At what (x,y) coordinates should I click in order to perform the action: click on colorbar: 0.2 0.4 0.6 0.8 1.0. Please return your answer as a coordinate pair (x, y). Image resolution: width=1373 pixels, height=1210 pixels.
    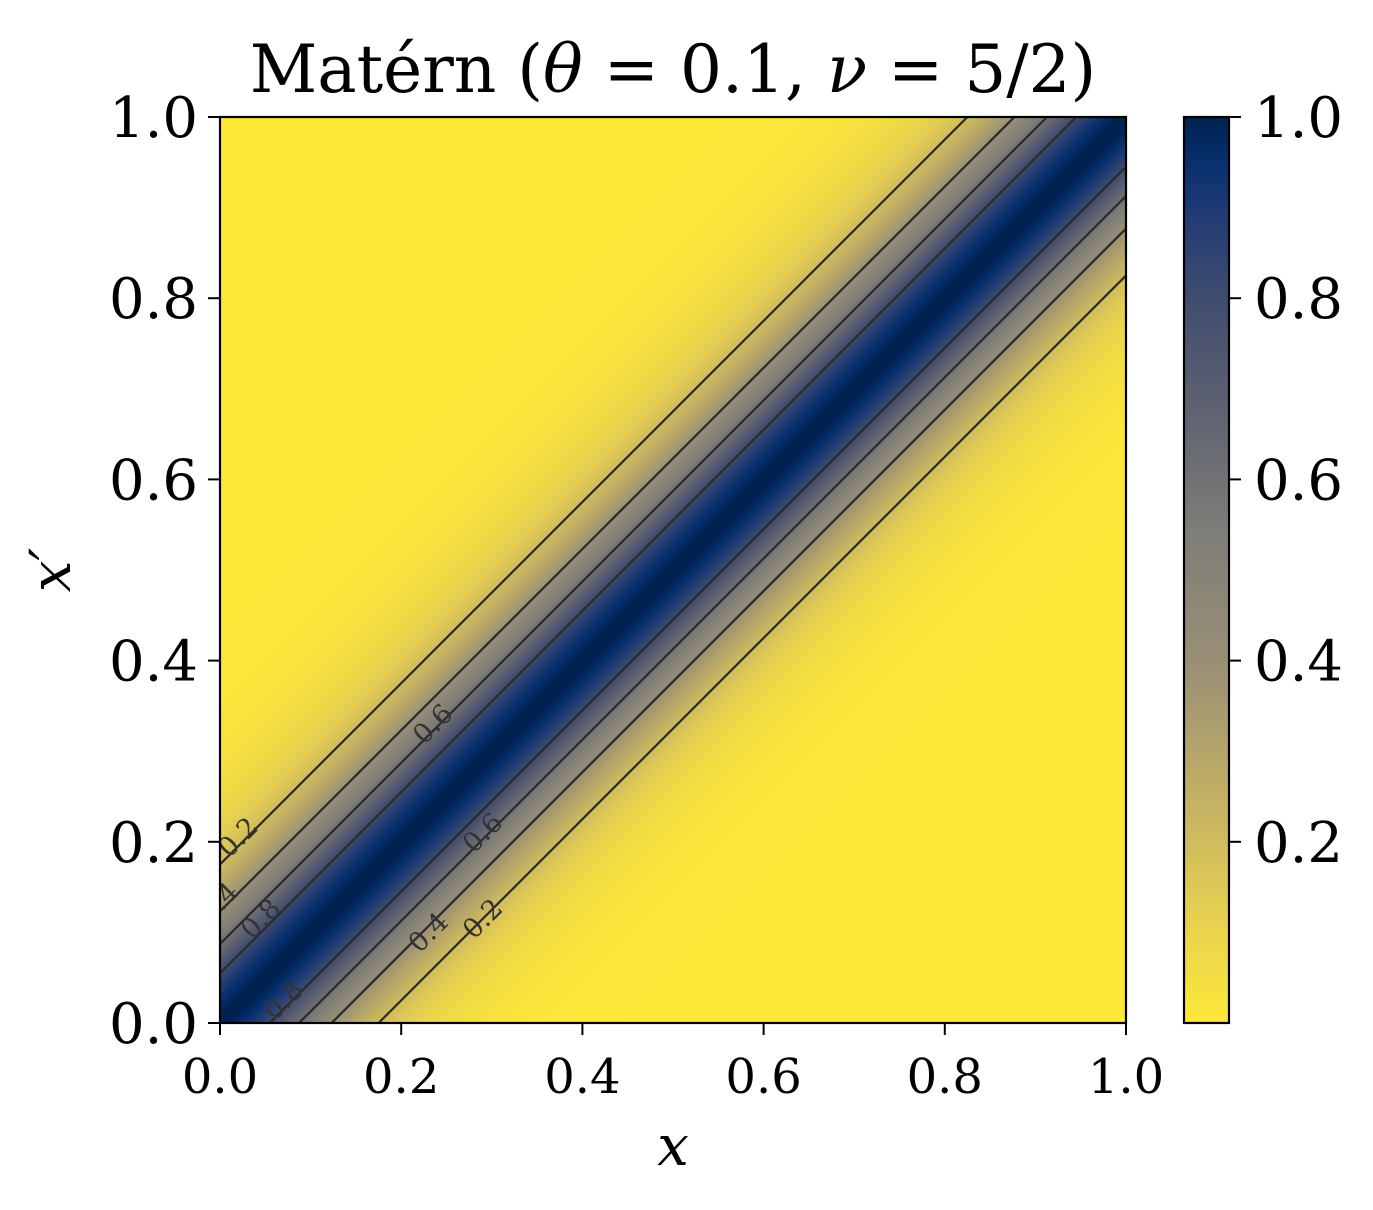
    Looking at the image, I should click on (1262, 555).